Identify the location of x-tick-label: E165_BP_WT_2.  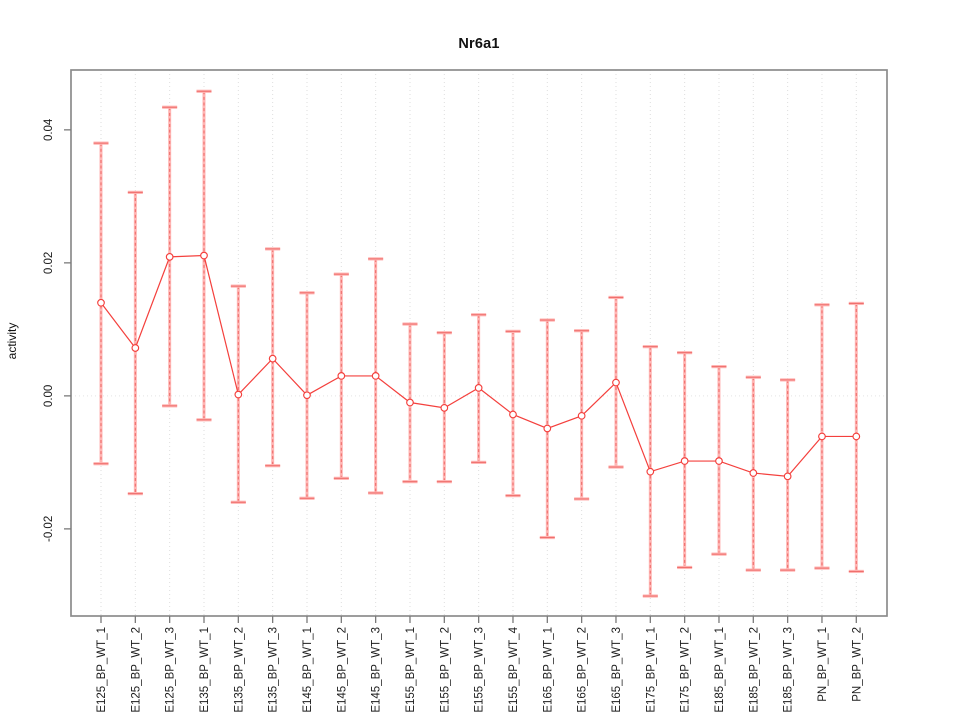
(583, 670).